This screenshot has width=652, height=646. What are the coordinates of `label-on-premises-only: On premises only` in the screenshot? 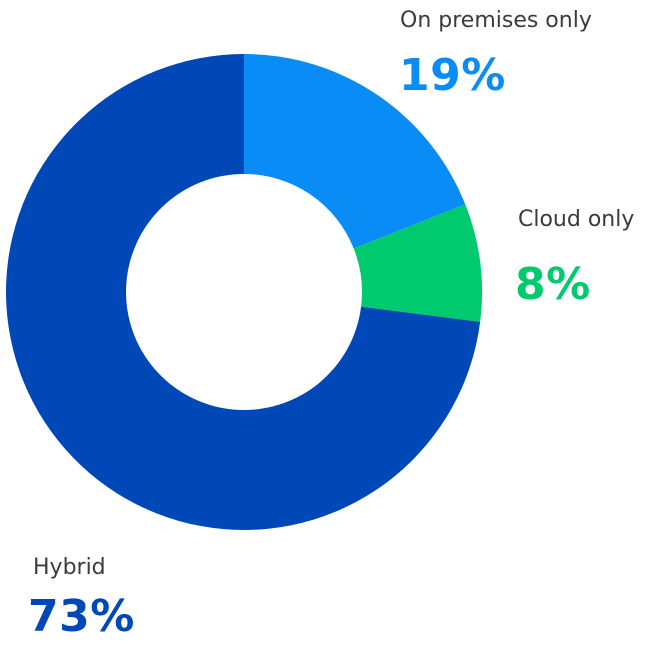 It's located at (496, 20).